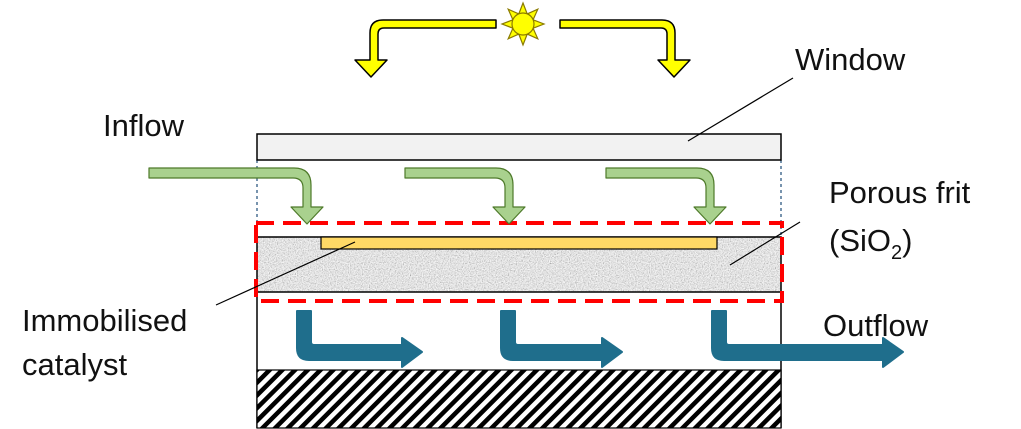 The width and height of the screenshot is (1021, 429). I want to click on frit-highlight-box, so click(519, 262).